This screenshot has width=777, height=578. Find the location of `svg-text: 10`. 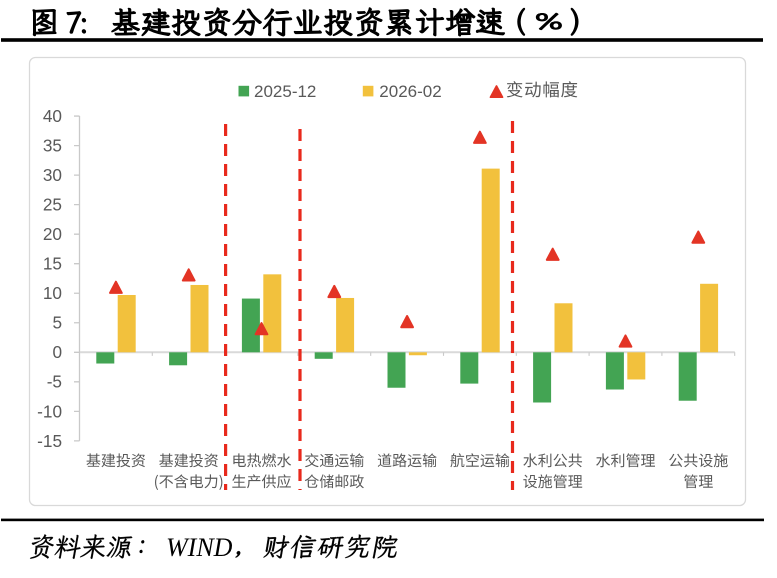

svg-text: 10 is located at coordinates (52, 293).